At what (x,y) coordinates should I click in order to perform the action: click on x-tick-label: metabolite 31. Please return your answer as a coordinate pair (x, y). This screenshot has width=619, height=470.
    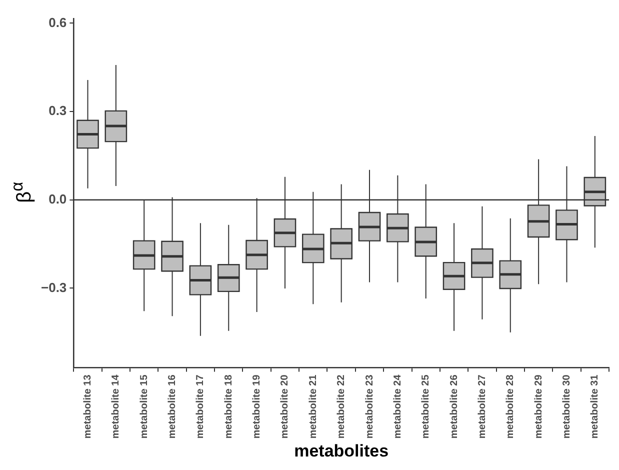
    Looking at the image, I should click on (595, 406).